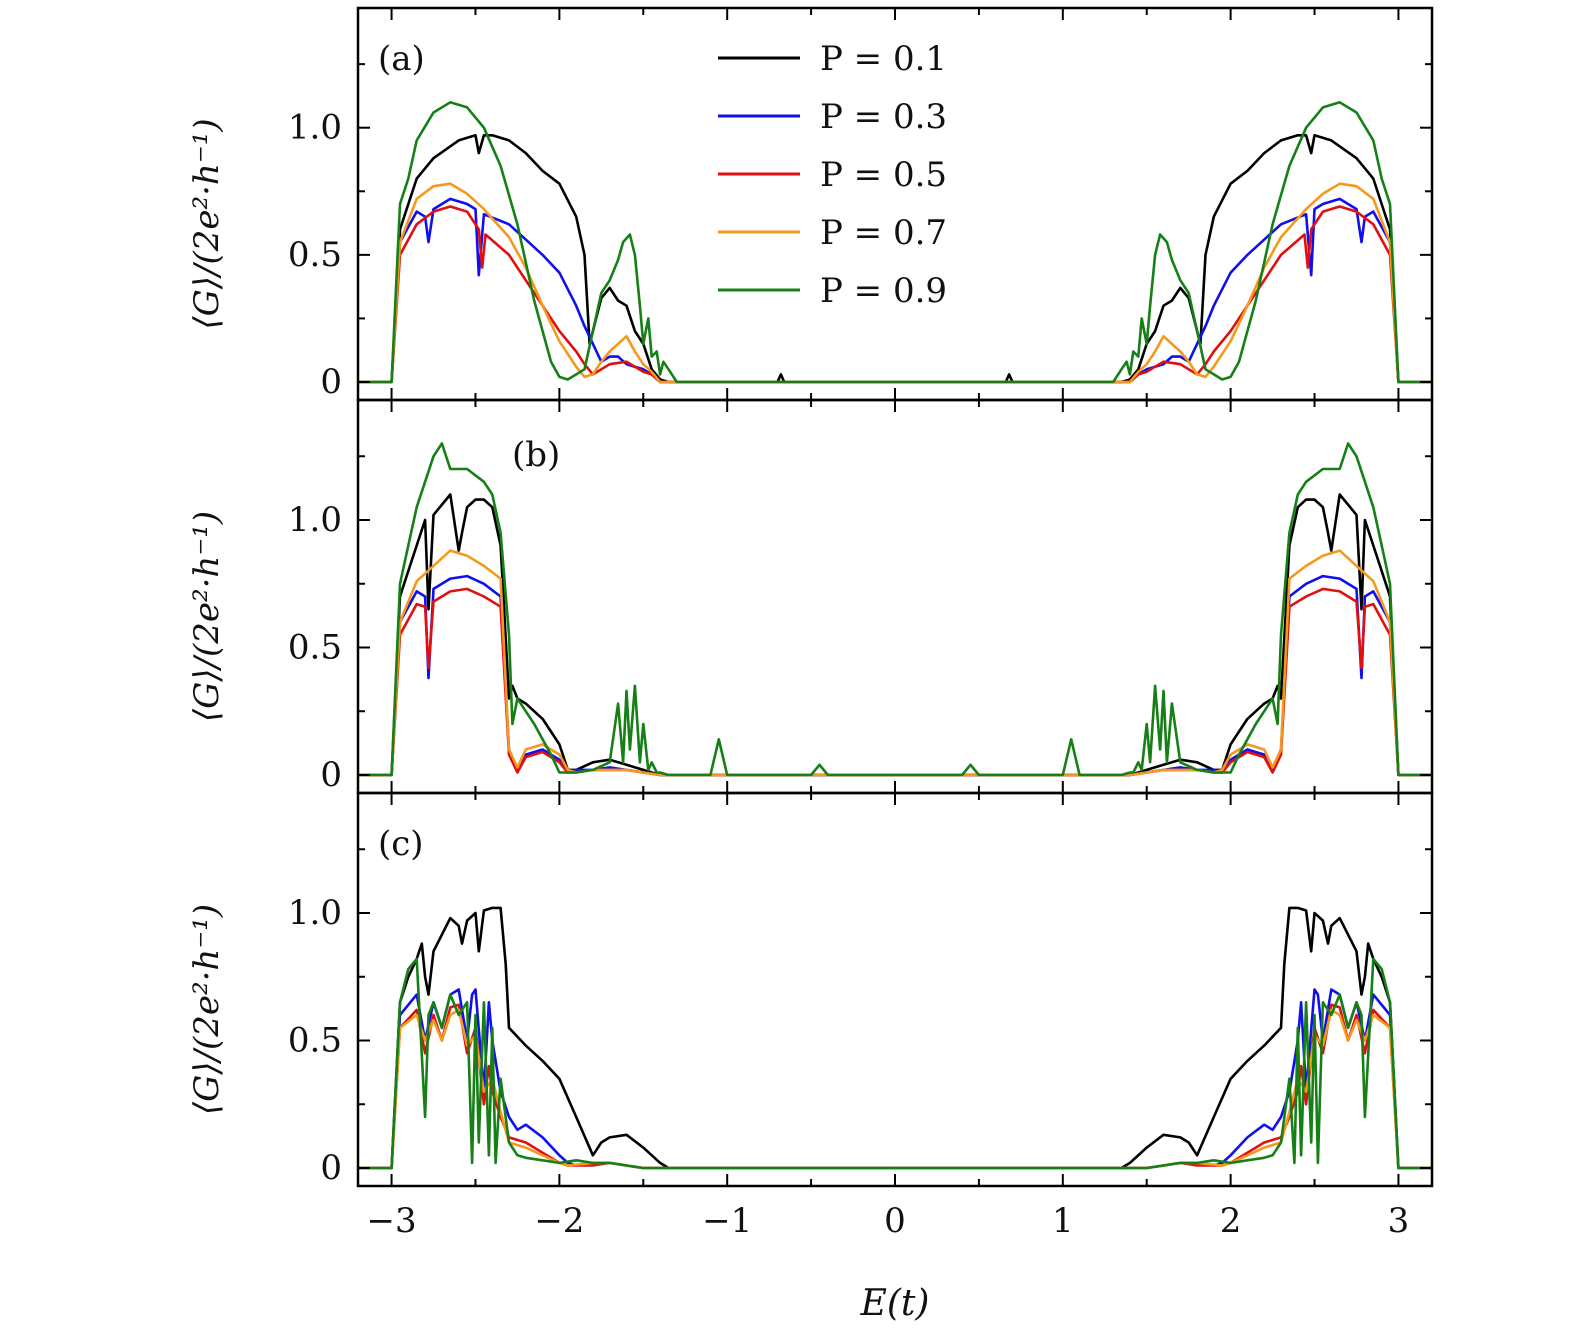 This screenshot has height=1339, width=1575. Describe the element at coordinates (883, 117) in the screenshot. I see `legend-label: P = 0.3` at that location.